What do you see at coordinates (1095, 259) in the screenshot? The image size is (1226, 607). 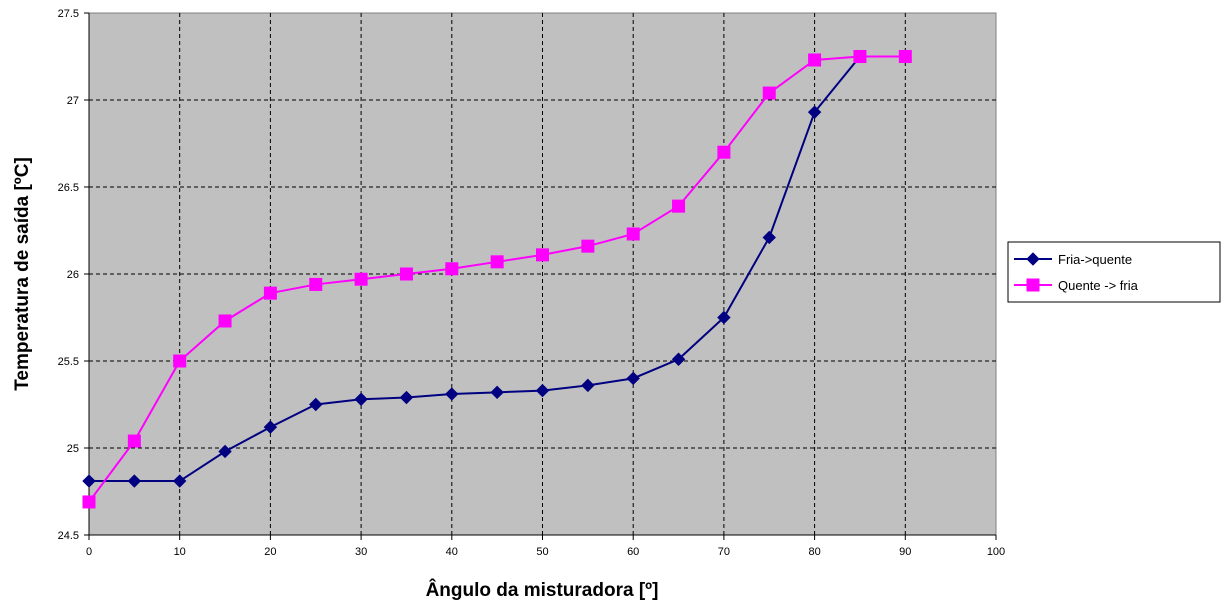 I see `legend-label: Fria->quente` at bounding box center [1095, 259].